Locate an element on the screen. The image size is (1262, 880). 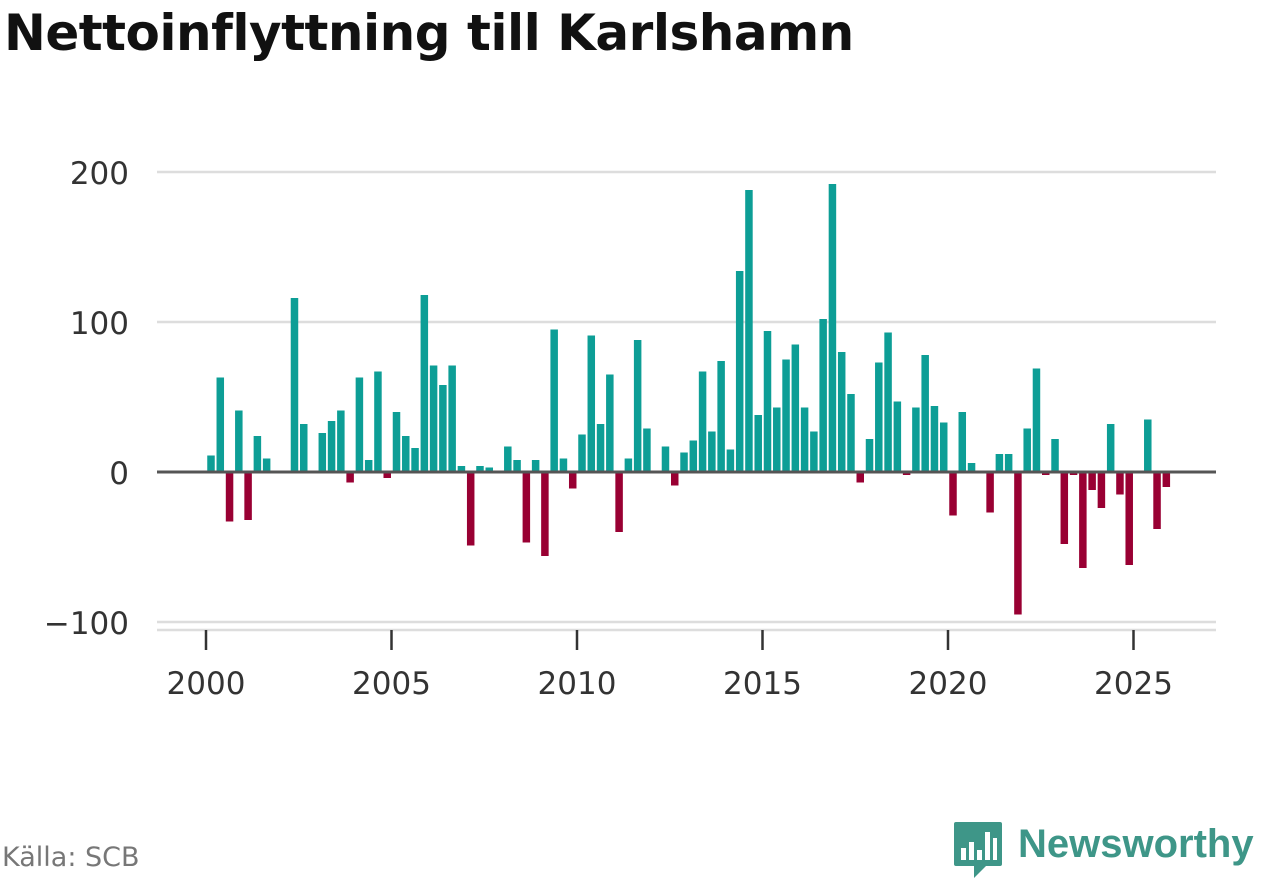
x-axis: 2000 2005 2010 2015 2020 2025 is located at coordinates (686, 665).